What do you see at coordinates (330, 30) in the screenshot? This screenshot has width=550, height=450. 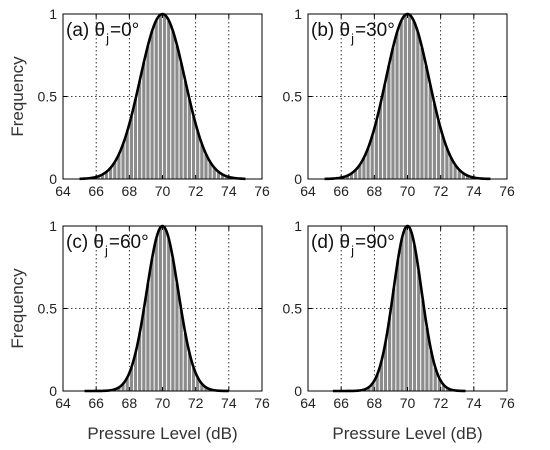 I see `panel-label: (b) θ` at bounding box center [330, 30].